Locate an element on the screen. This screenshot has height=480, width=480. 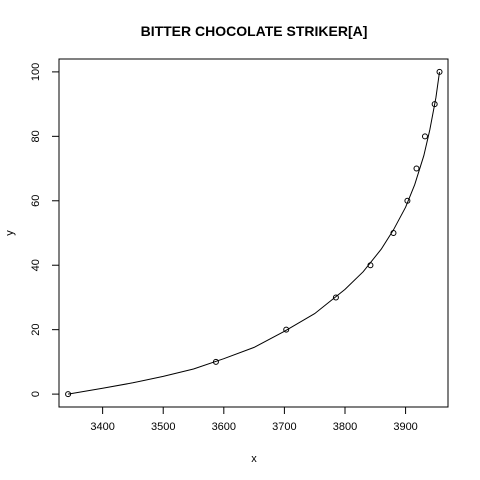
y-tick-label: 80 is located at coordinates (36, 136).